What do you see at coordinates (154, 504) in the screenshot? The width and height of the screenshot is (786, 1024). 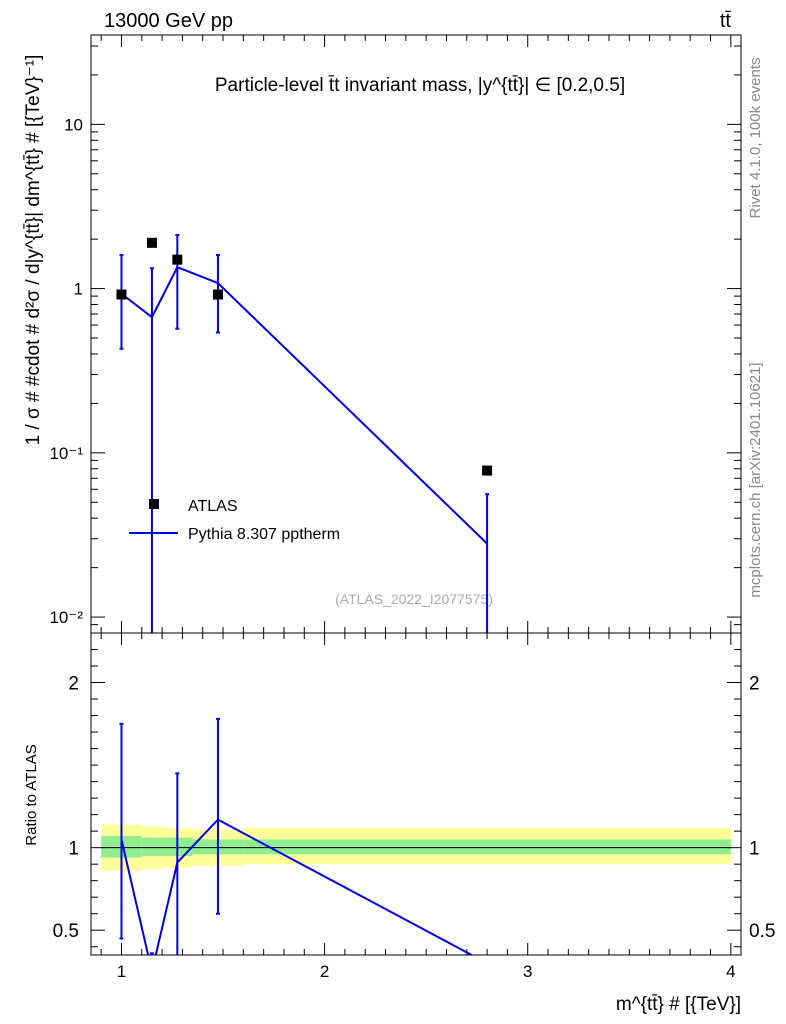 I see `legend-marker-atlas` at bounding box center [154, 504].